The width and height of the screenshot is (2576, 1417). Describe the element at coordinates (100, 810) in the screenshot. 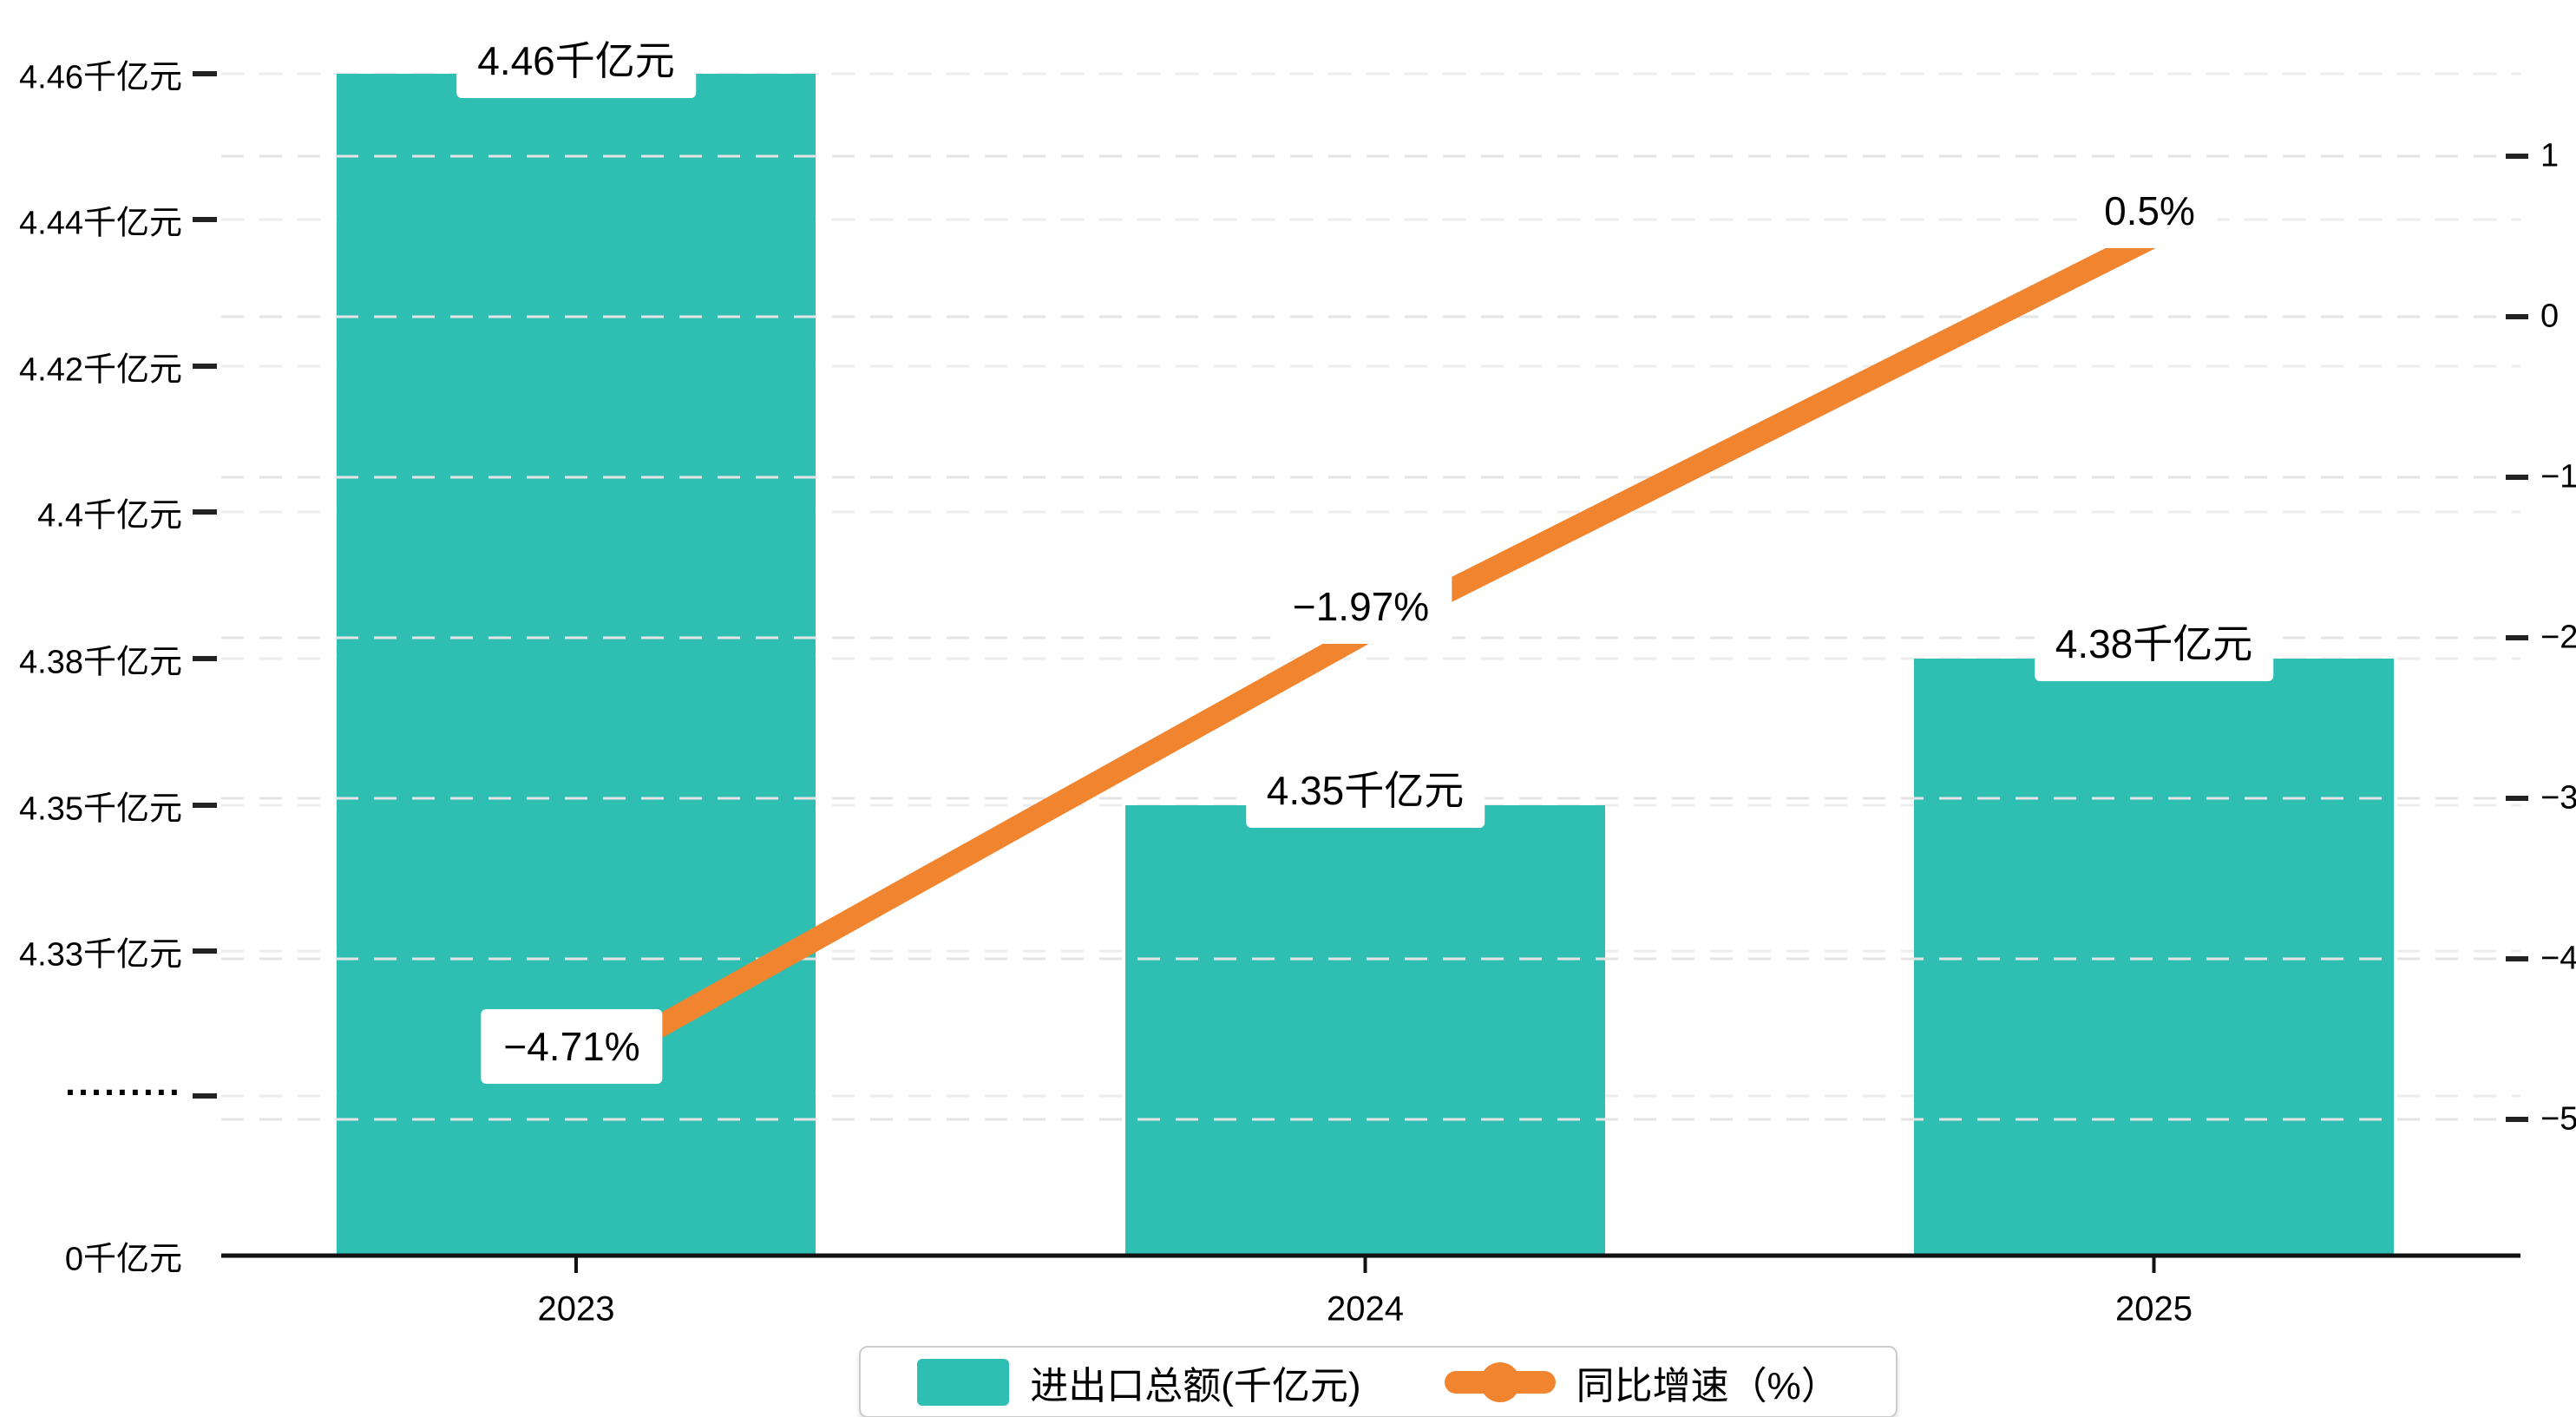

I see `left-axis-tick-label: 4.35千亿元` at that location.